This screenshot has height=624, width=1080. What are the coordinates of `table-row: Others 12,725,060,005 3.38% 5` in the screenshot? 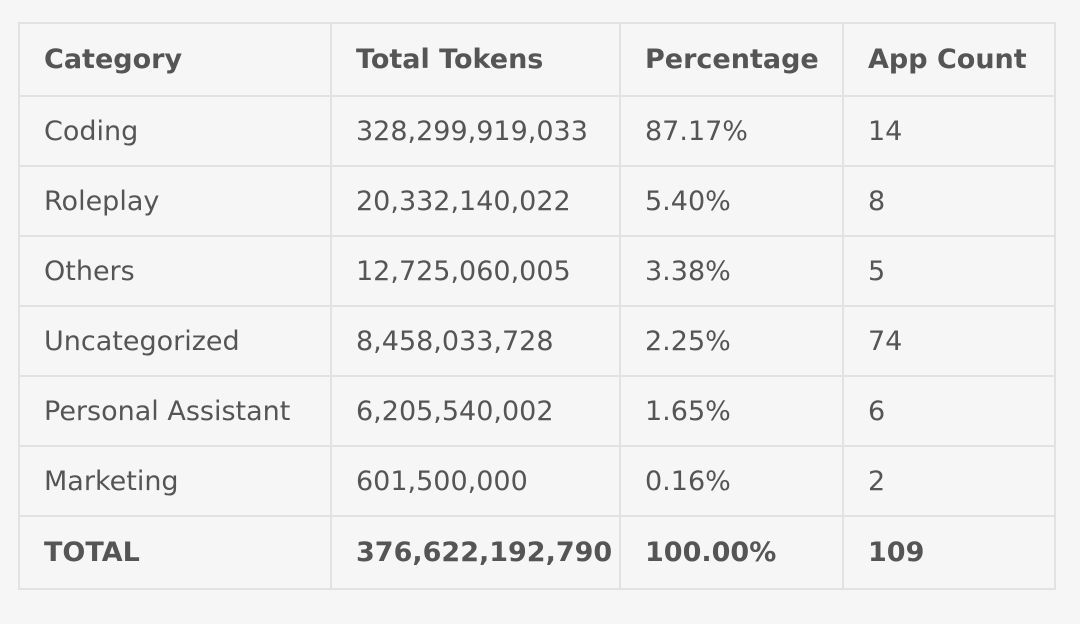 It's located at (537, 271).